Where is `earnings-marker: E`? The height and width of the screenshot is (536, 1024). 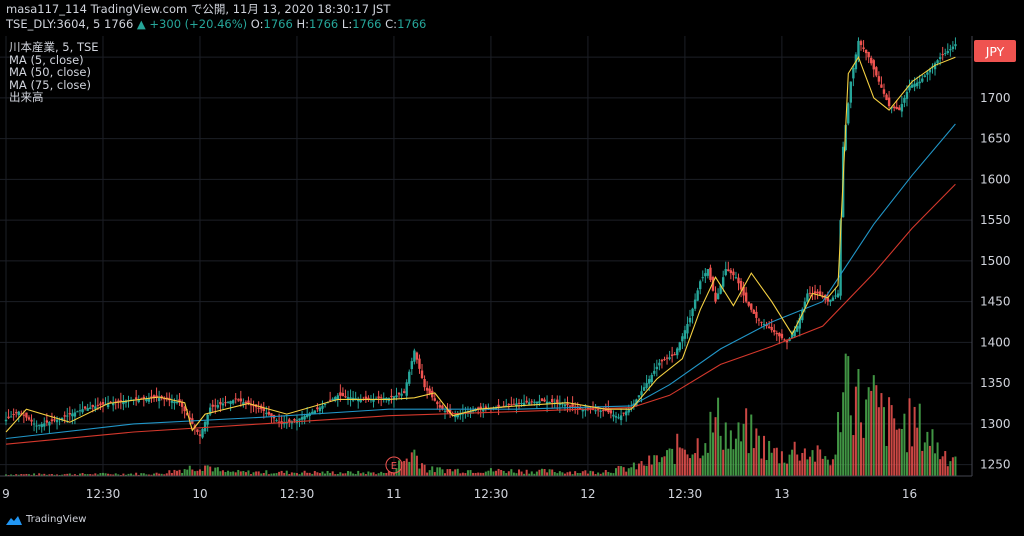
earnings-marker: E is located at coordinates (394, 465).